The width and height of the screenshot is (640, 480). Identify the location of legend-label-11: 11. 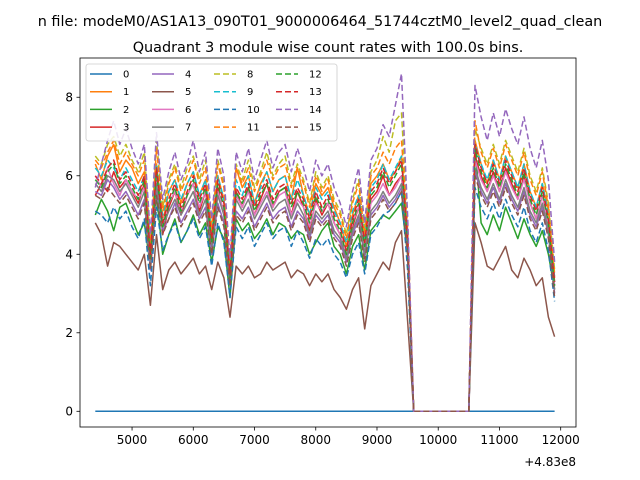
(253, 128).